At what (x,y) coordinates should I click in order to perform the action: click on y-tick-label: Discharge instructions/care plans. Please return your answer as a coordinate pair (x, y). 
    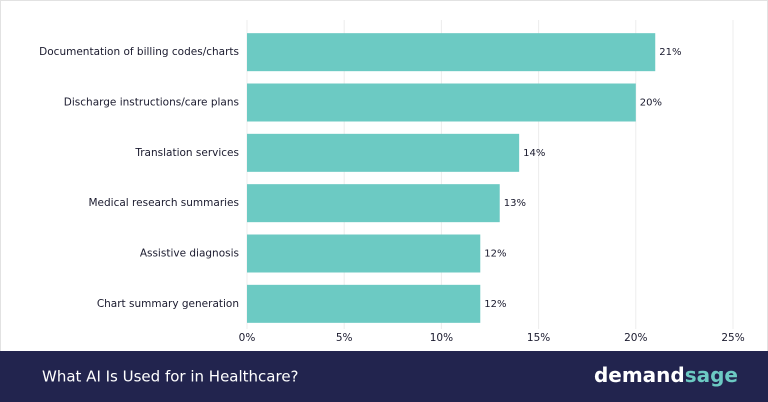
    Looking at the image, I should click on (151, 103).